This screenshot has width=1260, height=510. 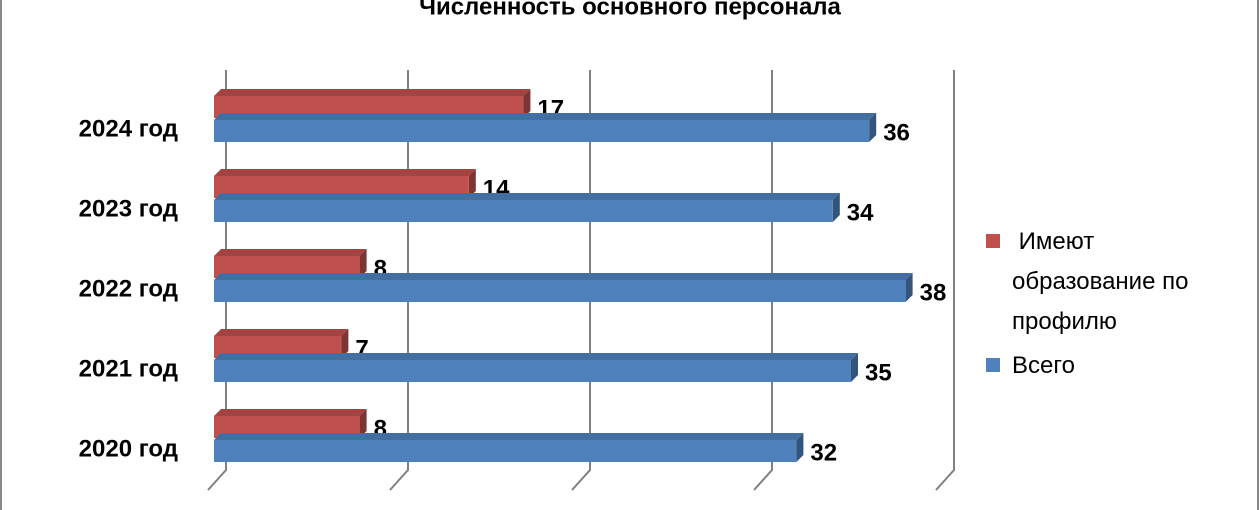 I want to click on legend: Имеют образование по профилю Всего, so click(x=1111, y=306).